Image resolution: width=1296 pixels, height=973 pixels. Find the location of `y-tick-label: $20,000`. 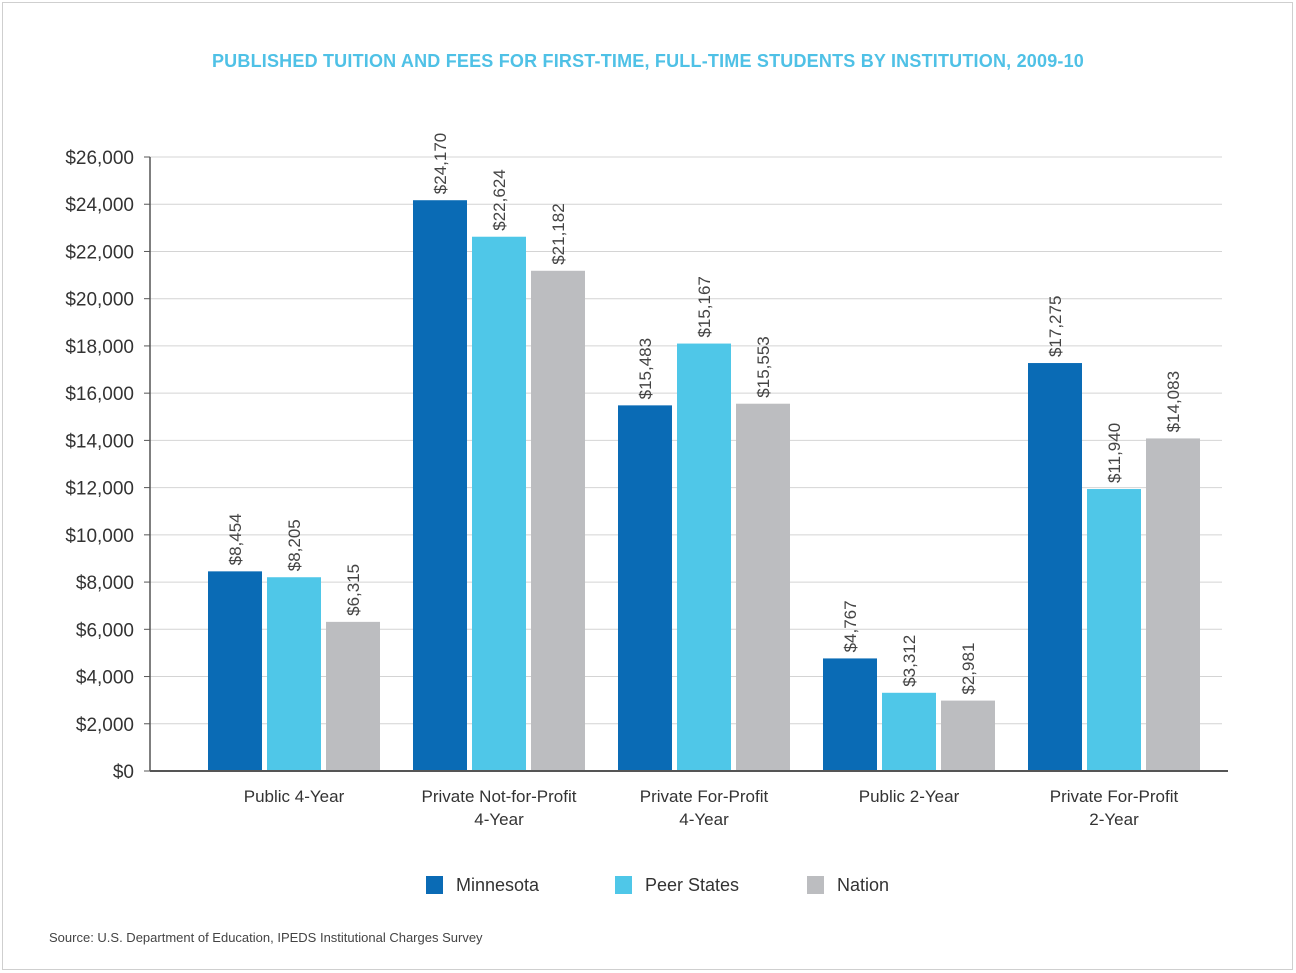

y-tick-label: $20,000 is located at coordinates (99, 300).